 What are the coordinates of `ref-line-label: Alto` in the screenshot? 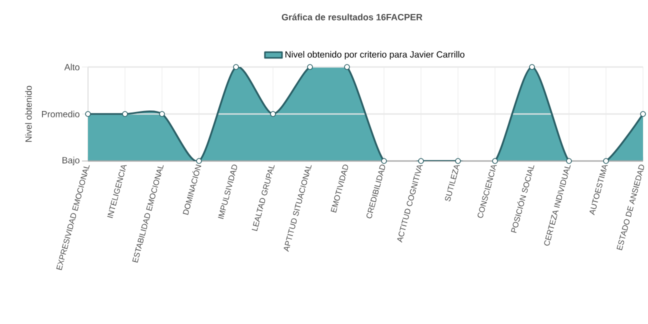 It's located at (72, 67).